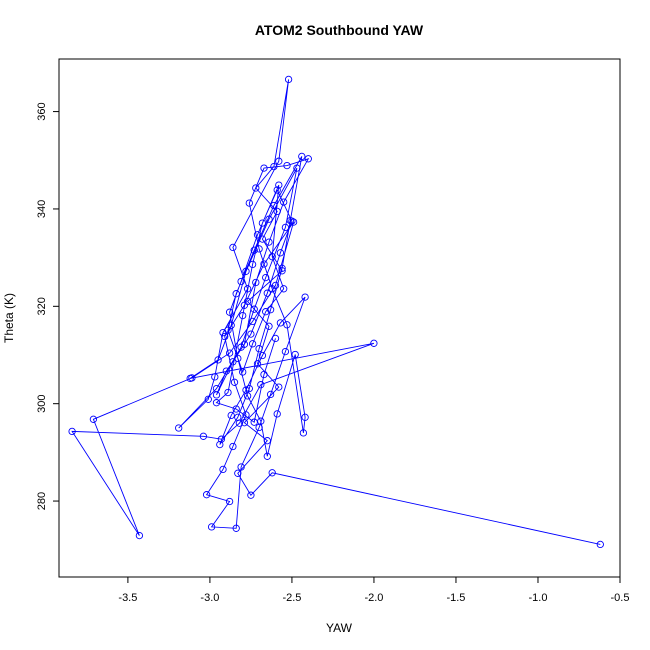  Describe the element at coordinates (209, 598) in the screenshot. I see `x-tick-label: -3.0` at that location.